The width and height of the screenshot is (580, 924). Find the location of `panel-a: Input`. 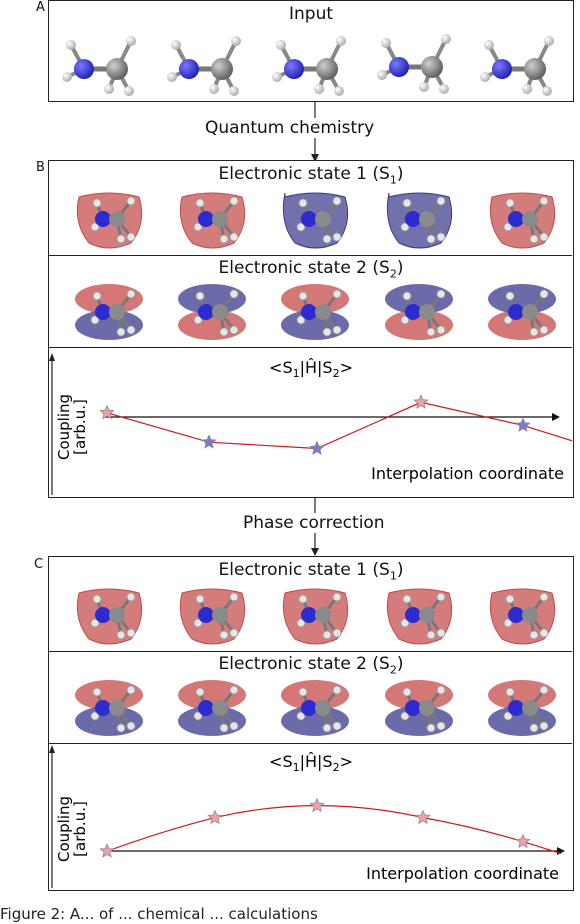

panel-a: Input is located at coordinates (311, 51).